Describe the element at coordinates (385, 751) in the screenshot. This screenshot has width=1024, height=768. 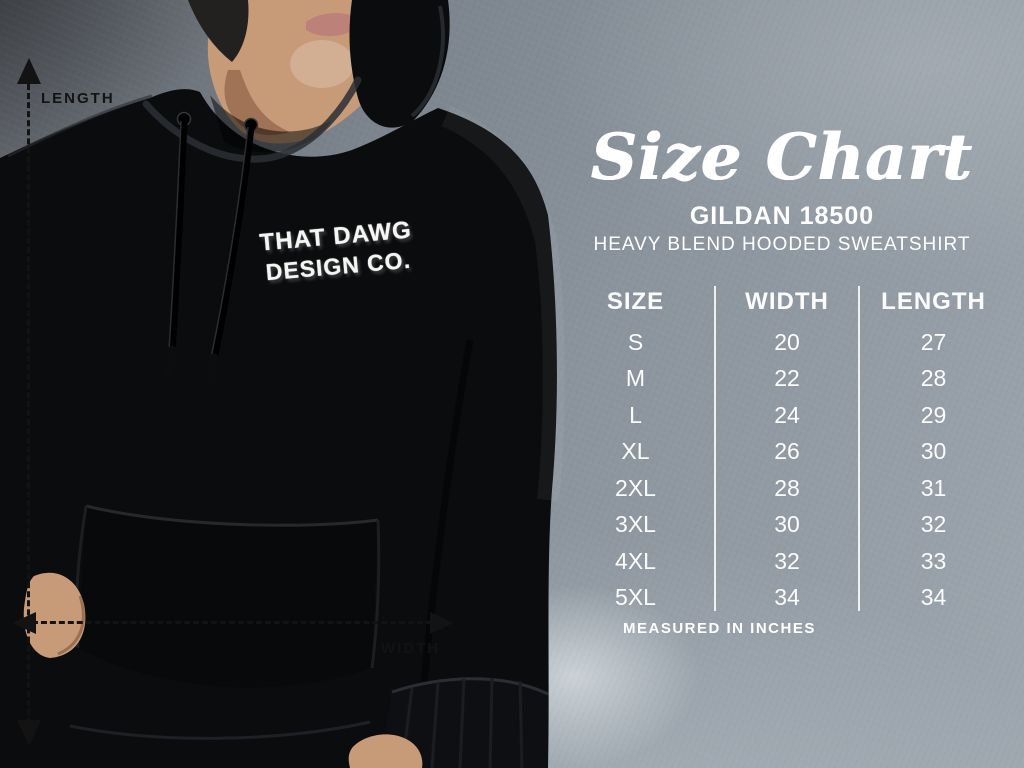
I see `right-hand` at that location.